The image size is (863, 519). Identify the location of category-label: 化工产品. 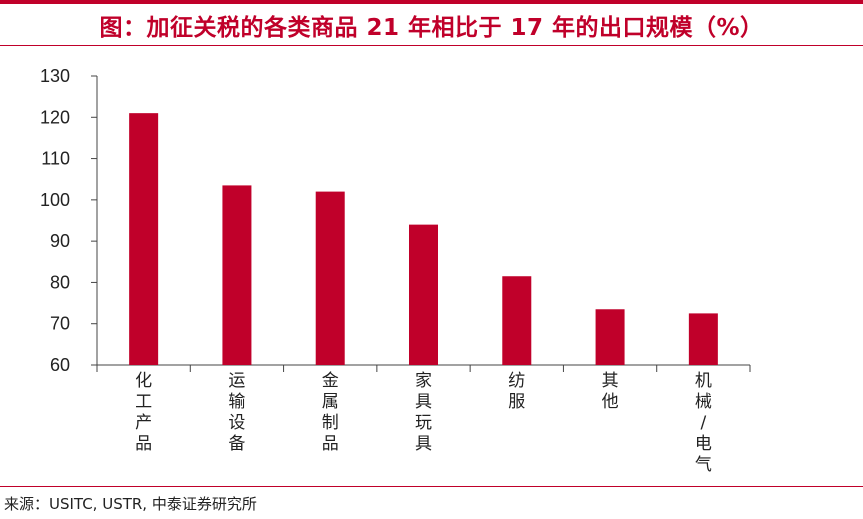
(143, 412).